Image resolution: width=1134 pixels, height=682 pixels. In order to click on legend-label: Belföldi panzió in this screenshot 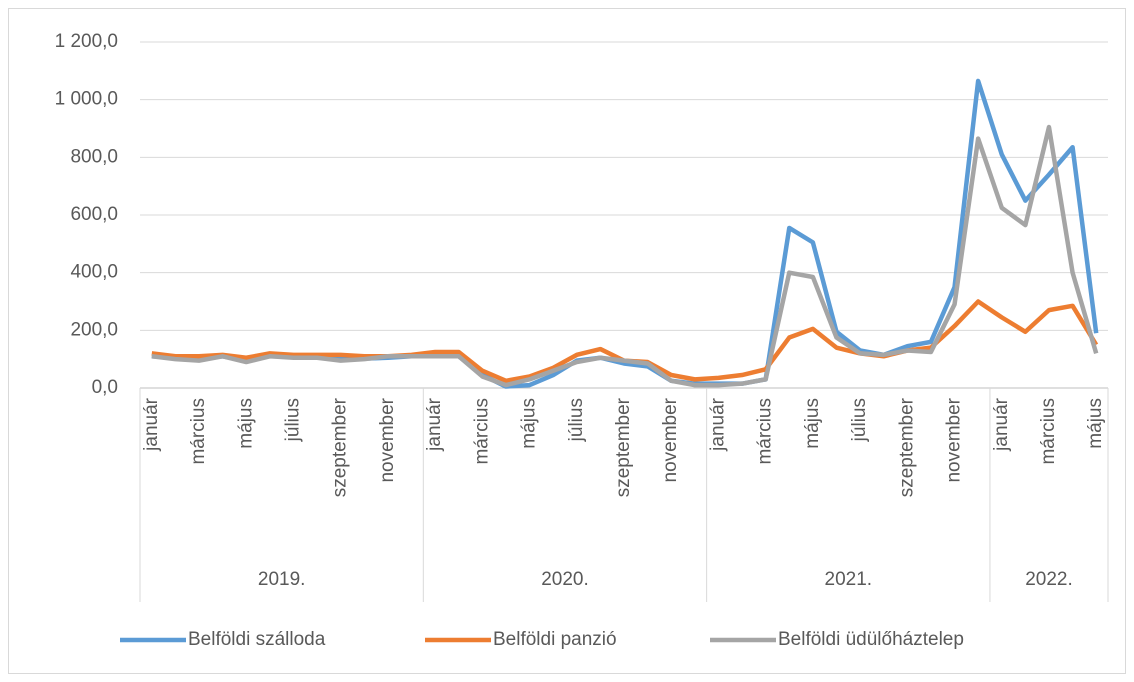, I will do `click(555, 639)`.